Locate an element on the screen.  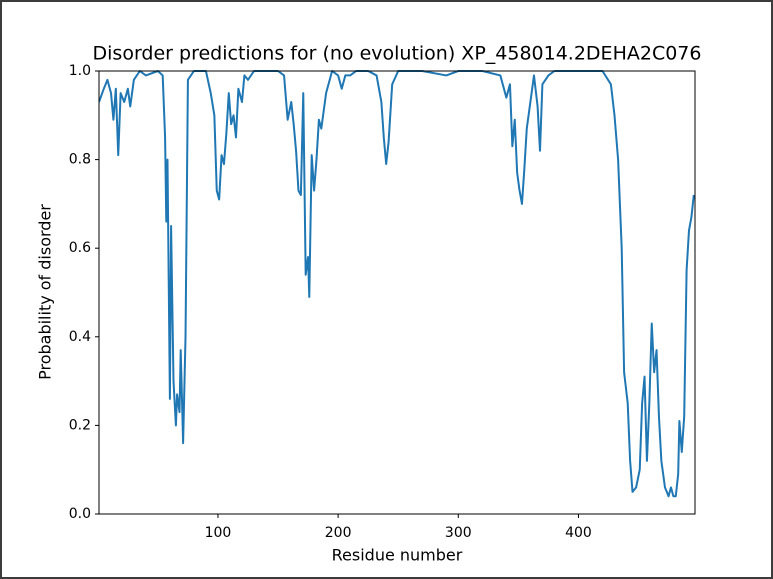
y-tick-label: 0.4 is located at coordinates (80, 337).